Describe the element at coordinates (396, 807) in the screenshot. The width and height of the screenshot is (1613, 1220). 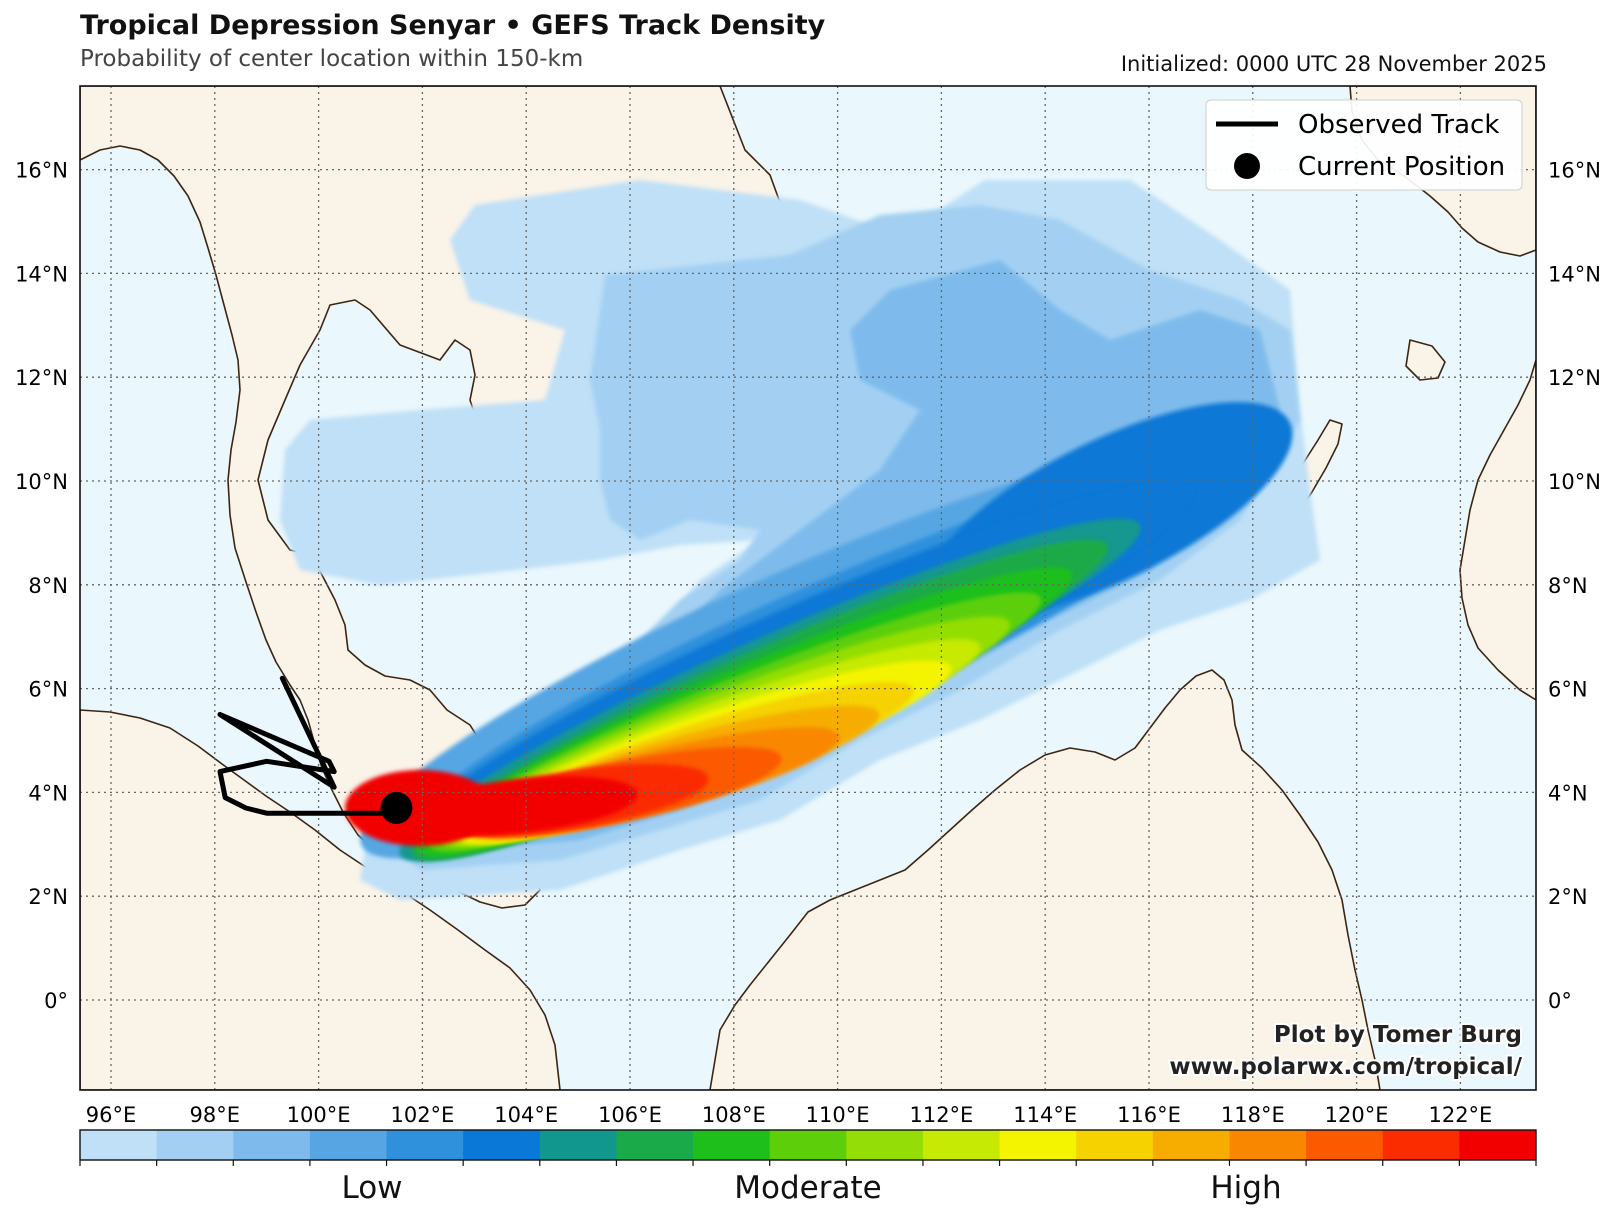
I see `current-position-marker` at that location.